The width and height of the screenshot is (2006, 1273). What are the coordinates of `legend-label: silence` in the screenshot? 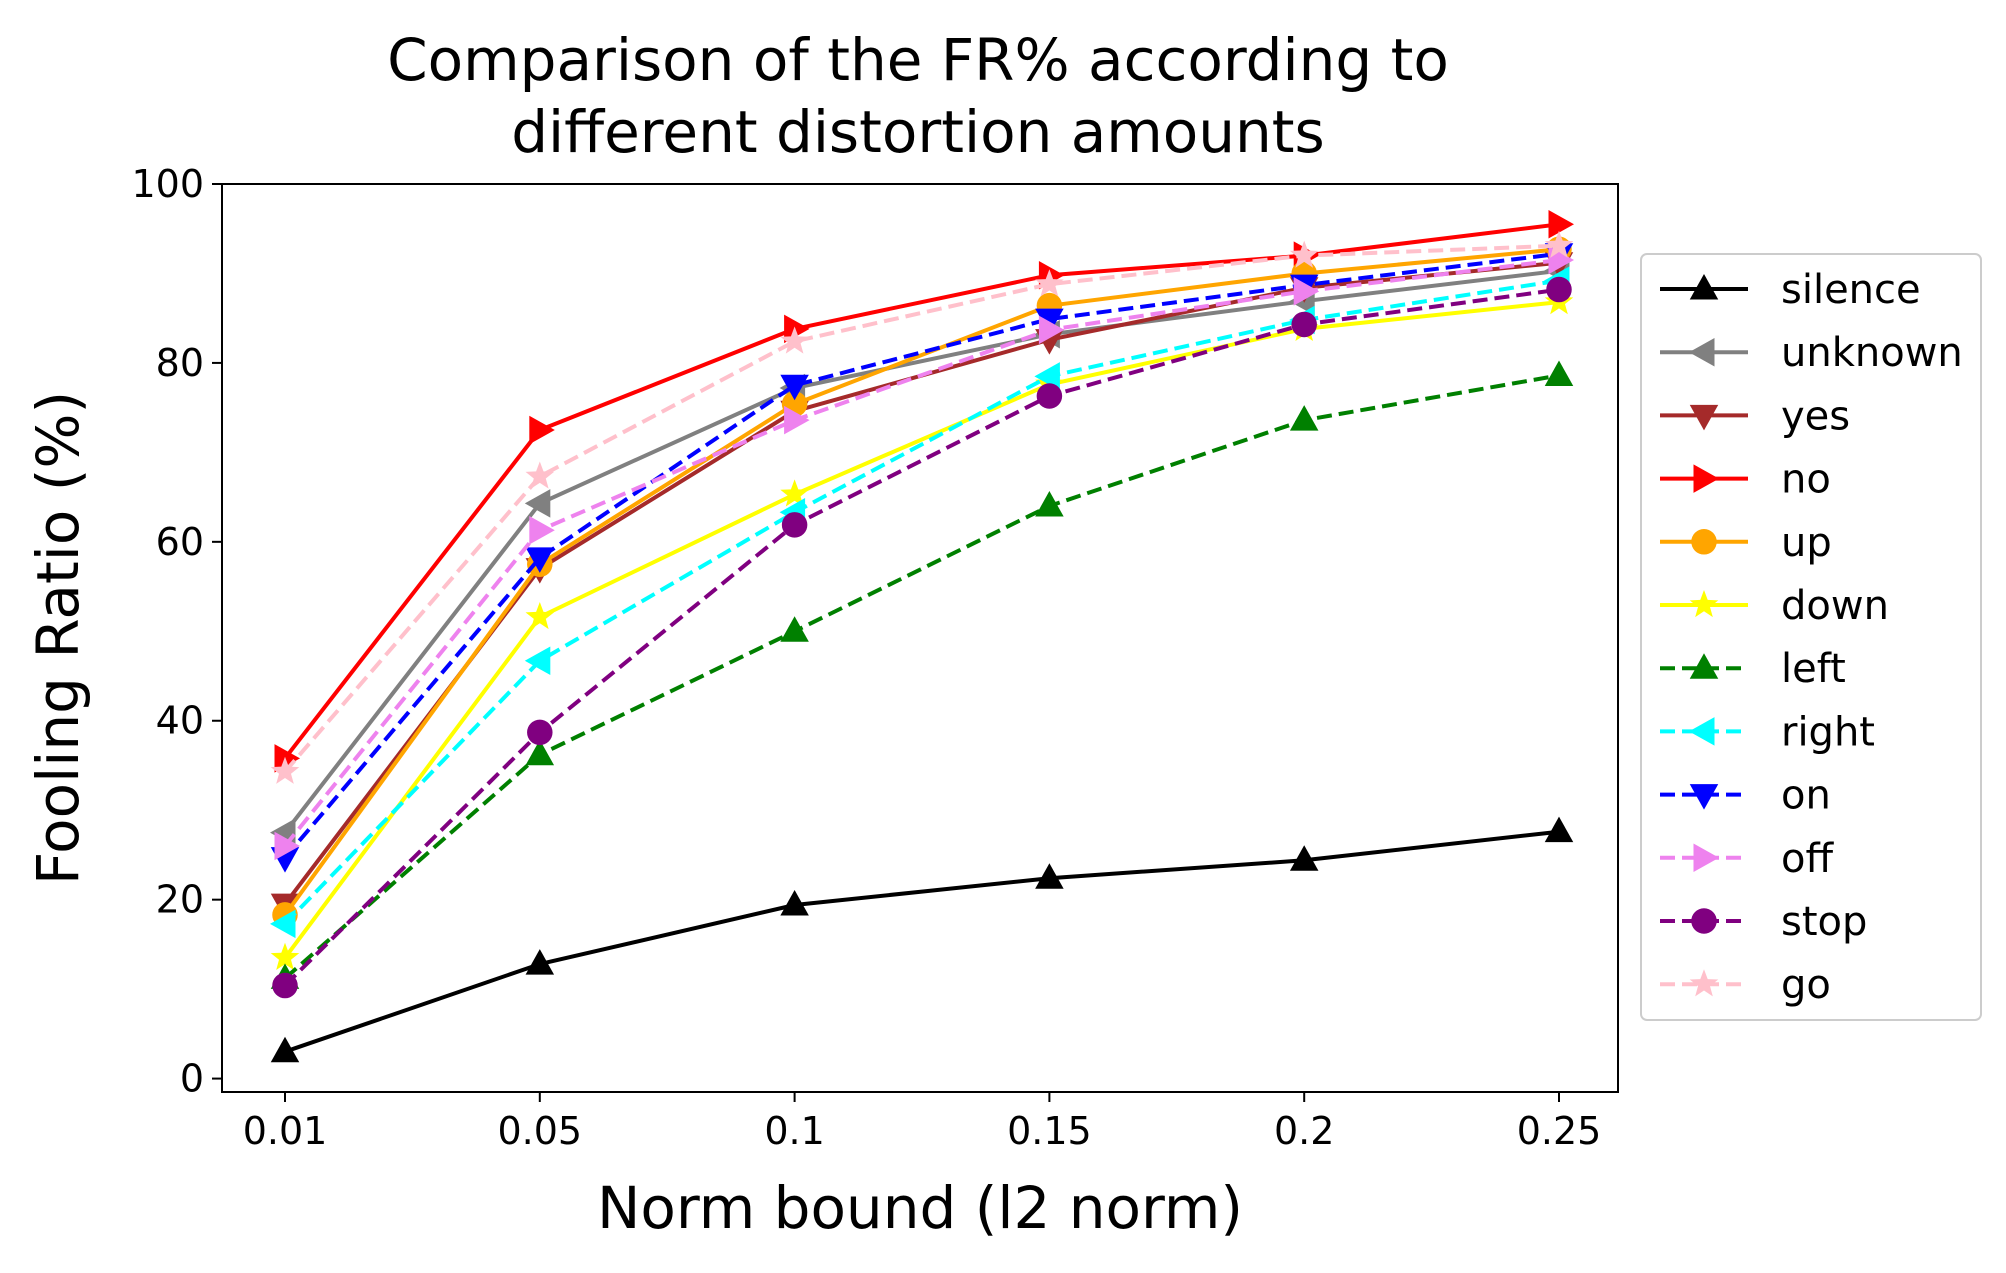 It's located at (1851, 290).